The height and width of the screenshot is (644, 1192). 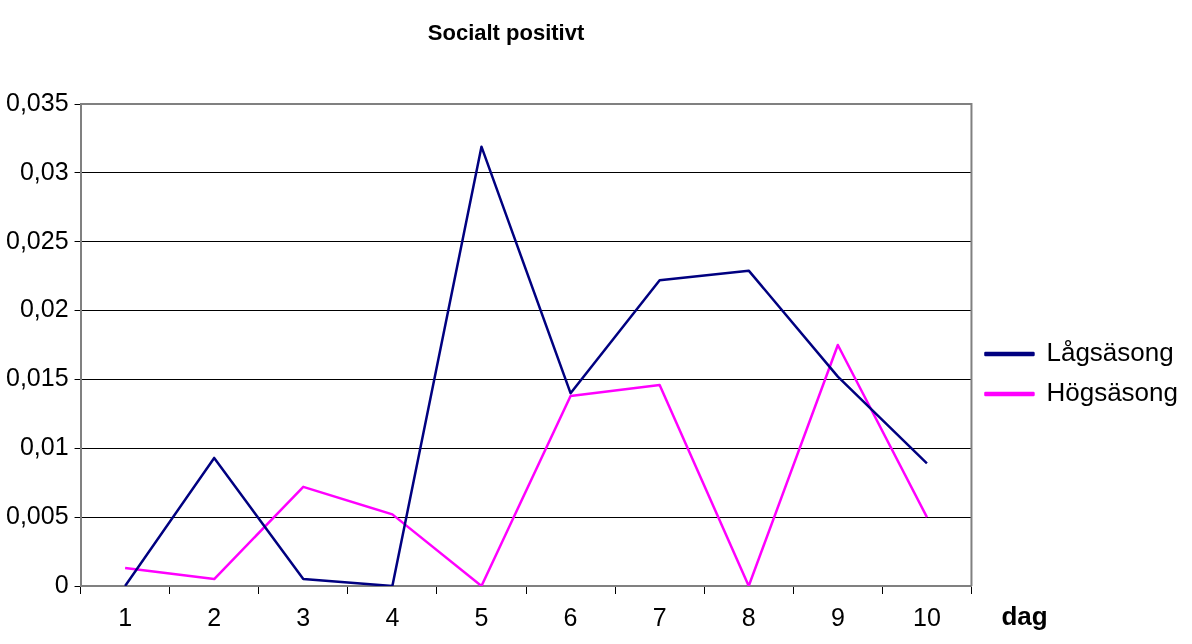 I want to click on y-tick-label: 0,035, so click(x=37, y=101).